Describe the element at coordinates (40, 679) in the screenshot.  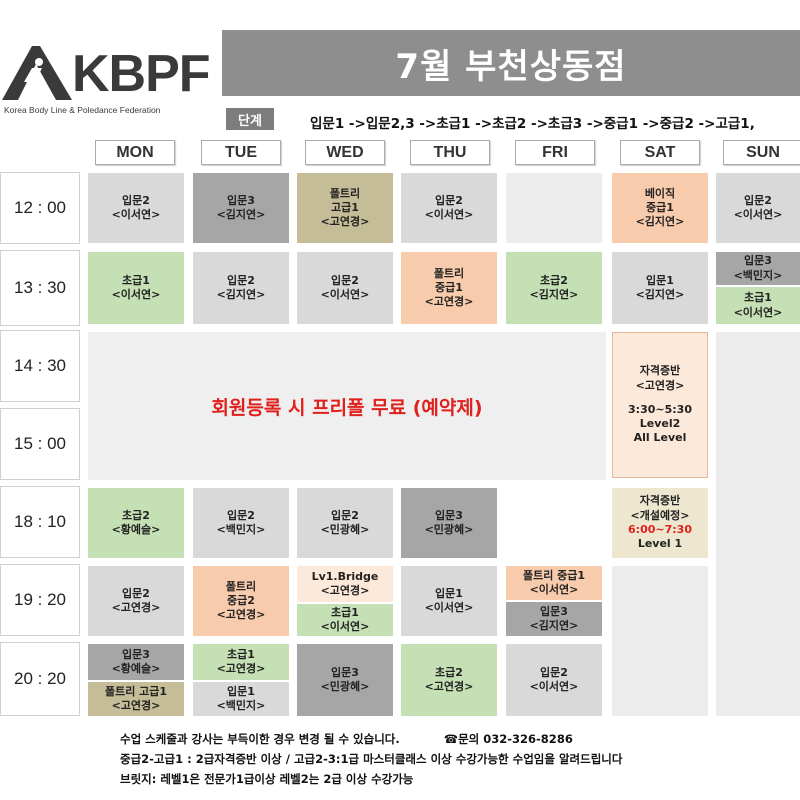
I see `time-label: 20` at that location.